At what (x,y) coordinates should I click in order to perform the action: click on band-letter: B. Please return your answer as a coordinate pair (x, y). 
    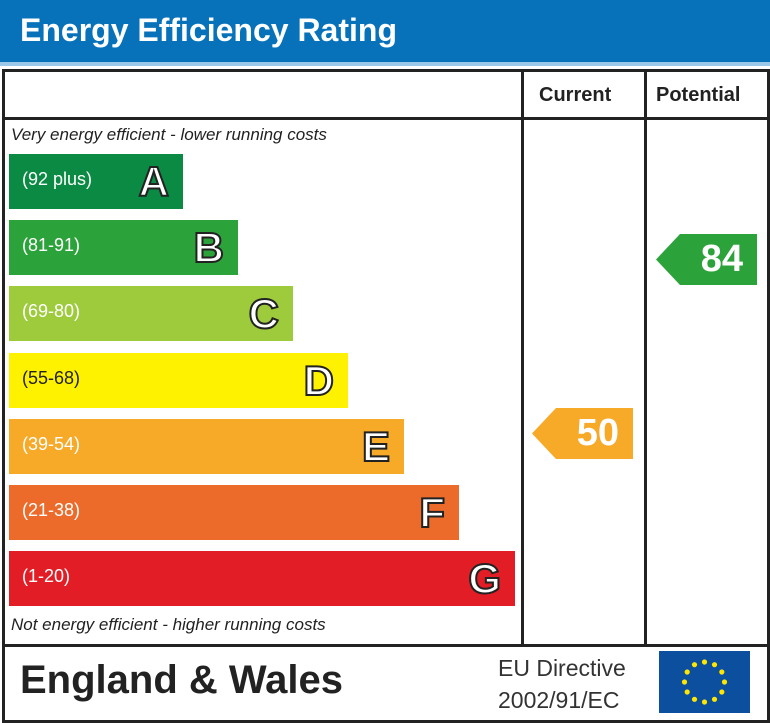
    Looking at the image, I should click on (209, 247).